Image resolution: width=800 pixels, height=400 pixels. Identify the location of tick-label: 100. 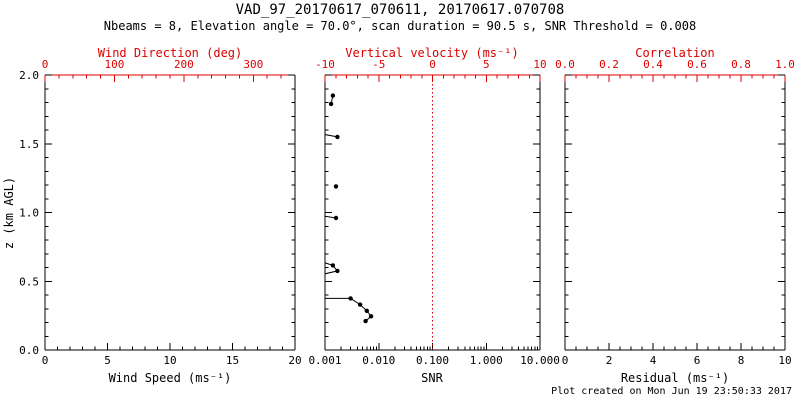
(115, 64).